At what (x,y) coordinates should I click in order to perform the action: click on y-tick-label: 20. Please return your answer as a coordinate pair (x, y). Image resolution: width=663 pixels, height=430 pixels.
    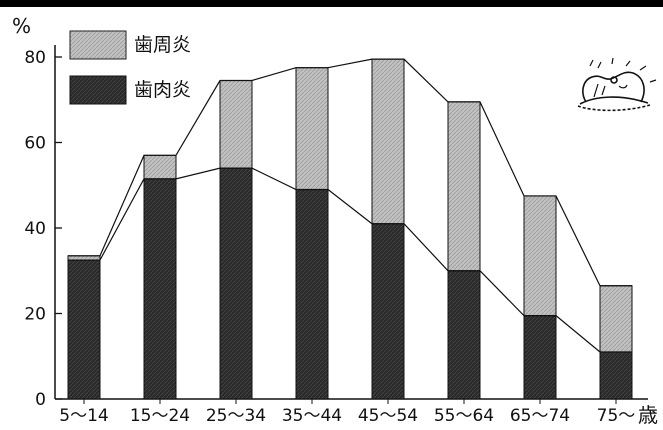
    Looking at the image, I should click on (35, 315).